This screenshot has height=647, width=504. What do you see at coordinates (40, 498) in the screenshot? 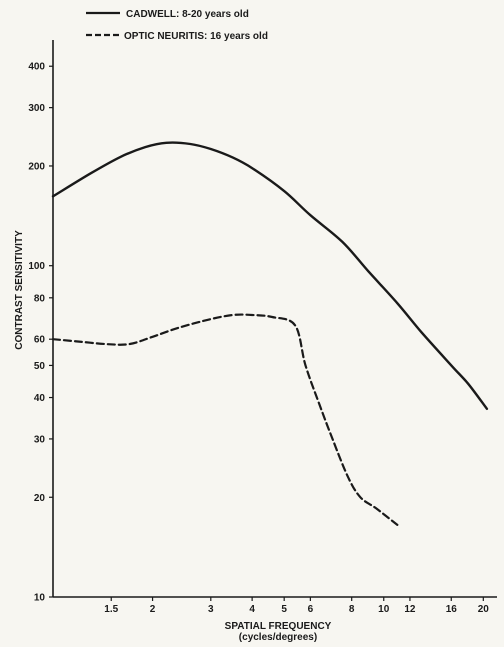
I see `y-tick-label: 20` at bounding box center [40, 498].